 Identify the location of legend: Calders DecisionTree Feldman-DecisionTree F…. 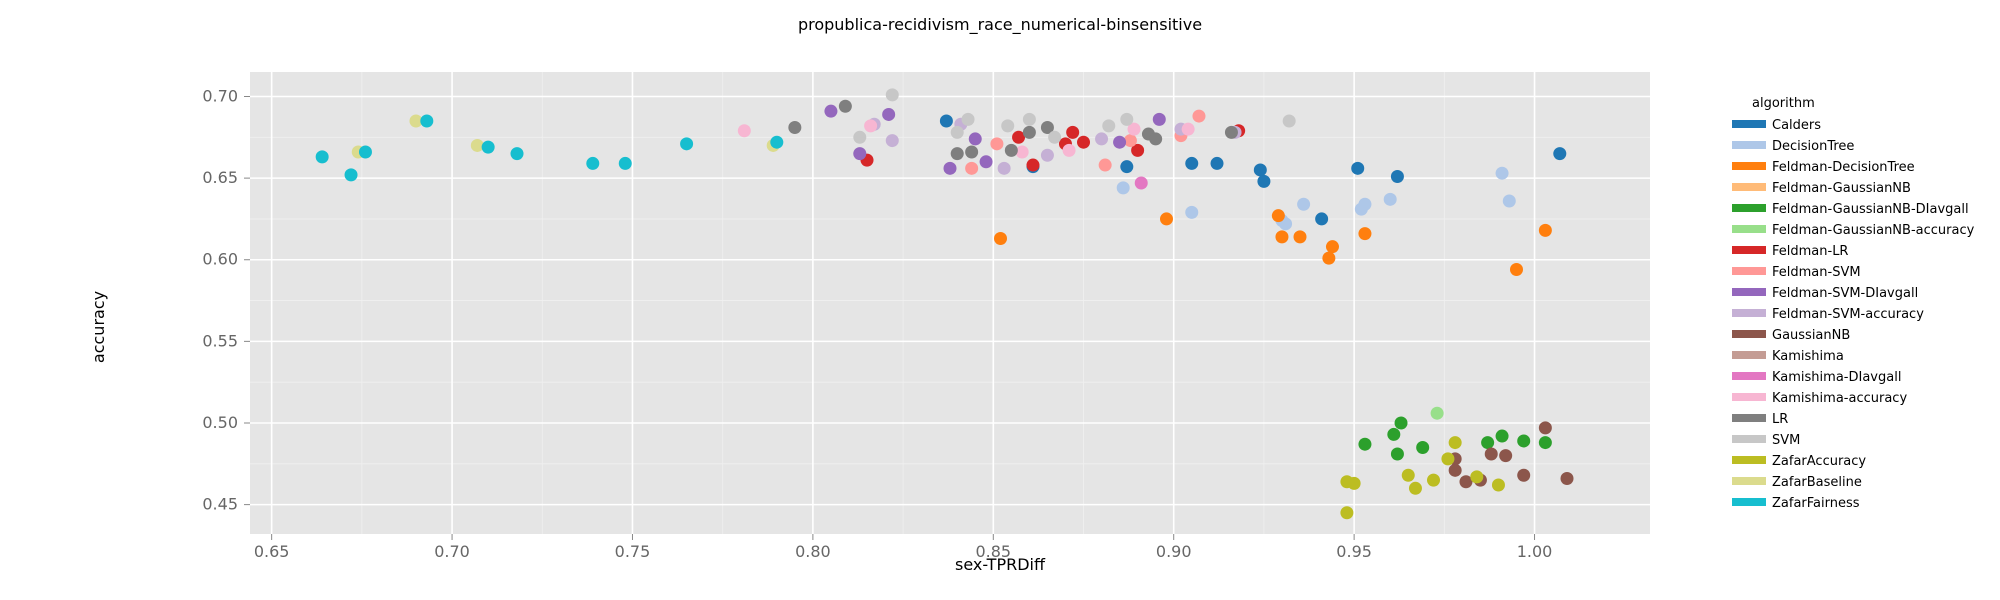
(1853, 314).